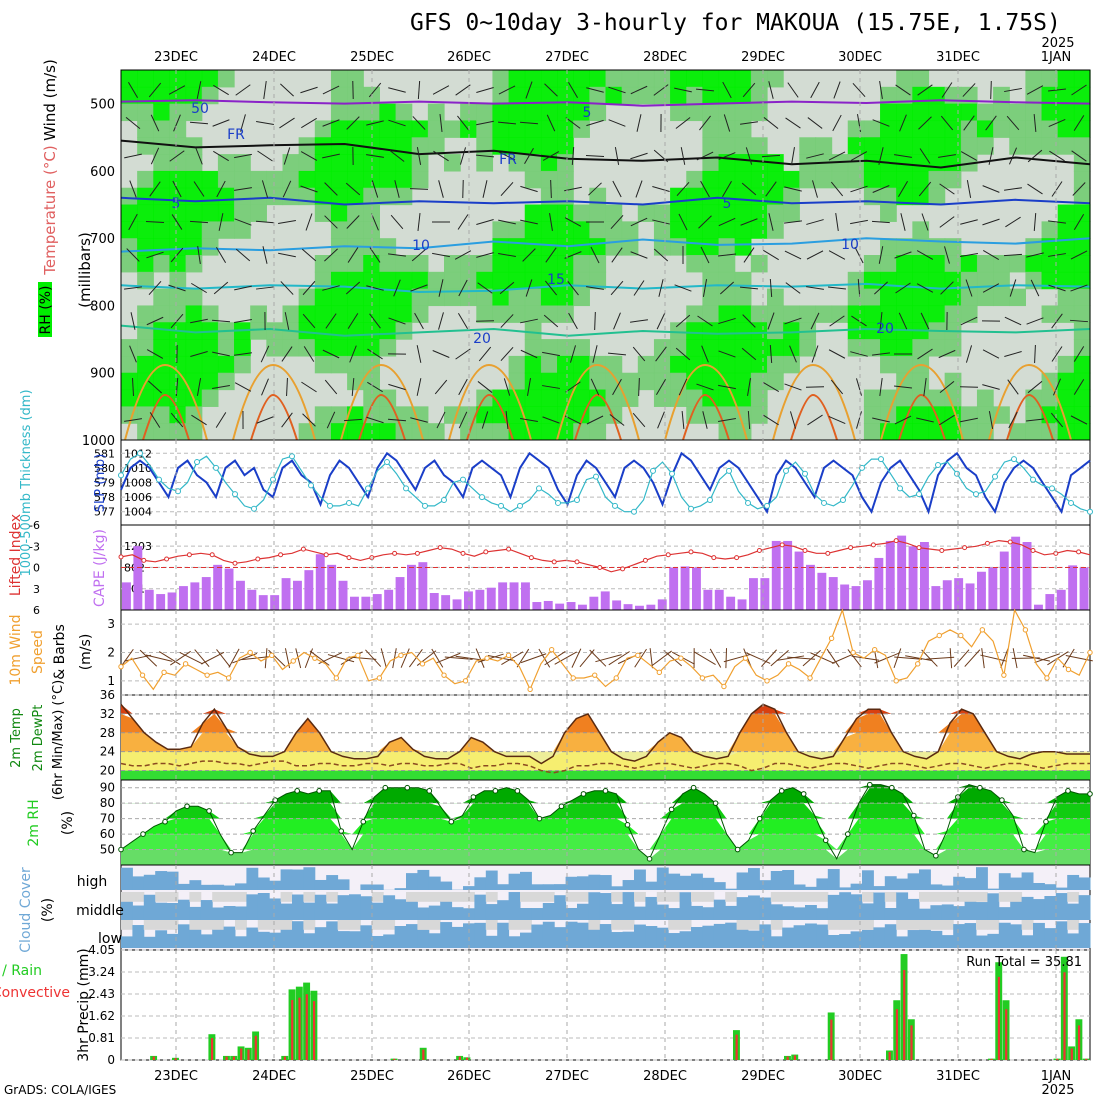  What do you see at coordinates (274, 402) in the screenshot?
I see `warm-contour` at bounding box center [274, 402].